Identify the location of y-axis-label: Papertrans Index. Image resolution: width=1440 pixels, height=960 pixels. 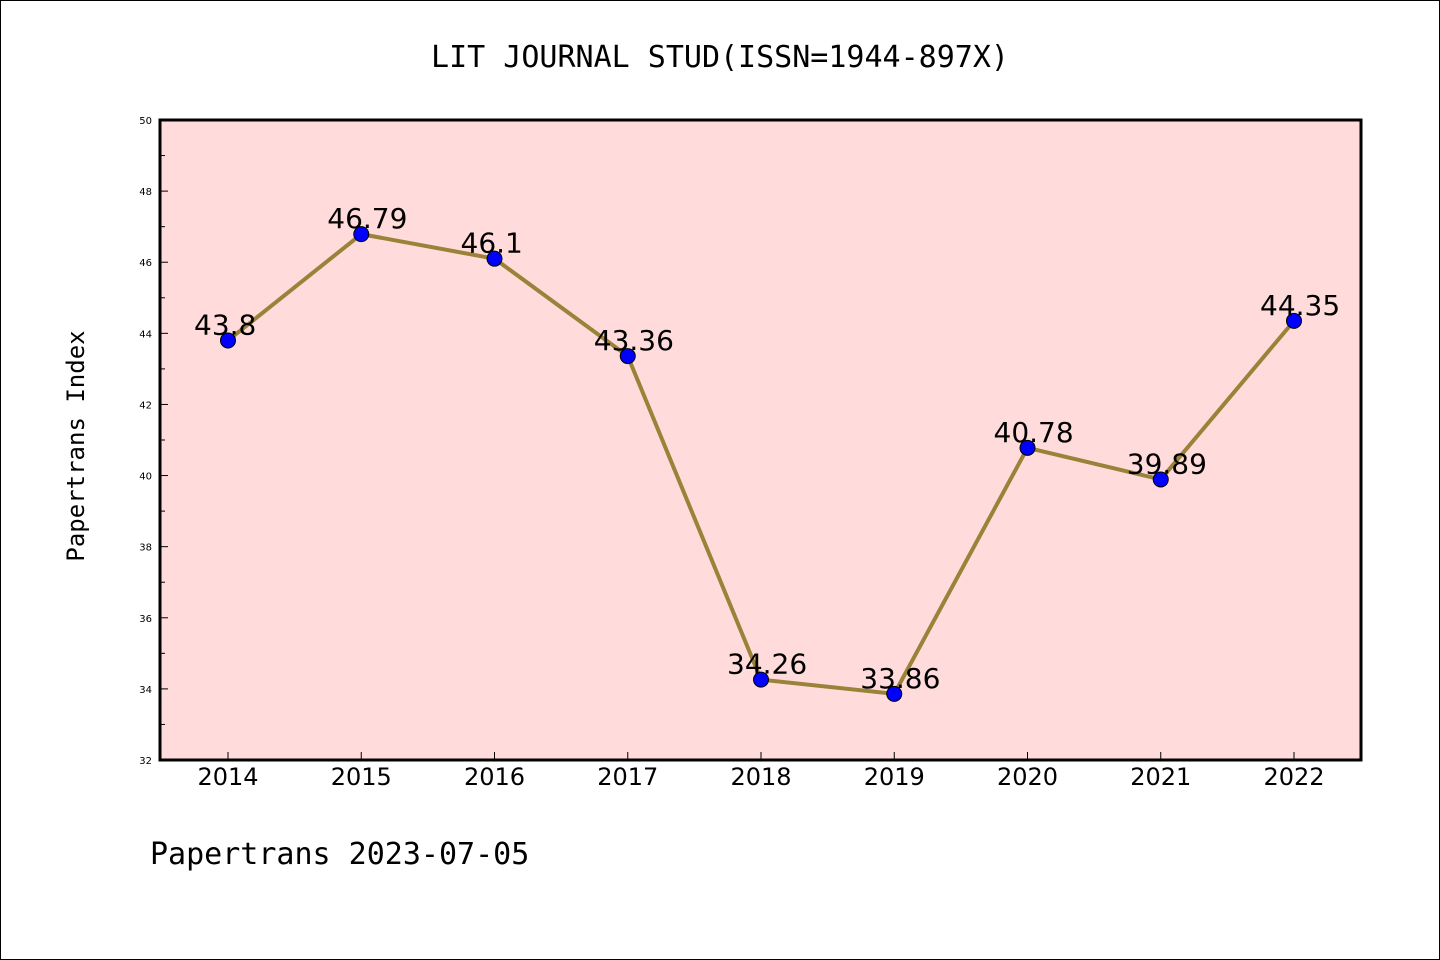
(76, 445).